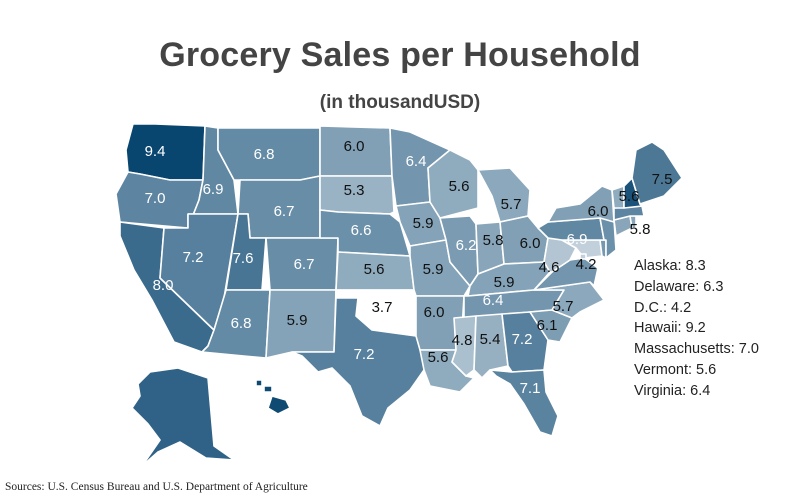 The width and height of the screenshot is (800, 500). I want to click on label-ok: 3.7, so click(382, 307).